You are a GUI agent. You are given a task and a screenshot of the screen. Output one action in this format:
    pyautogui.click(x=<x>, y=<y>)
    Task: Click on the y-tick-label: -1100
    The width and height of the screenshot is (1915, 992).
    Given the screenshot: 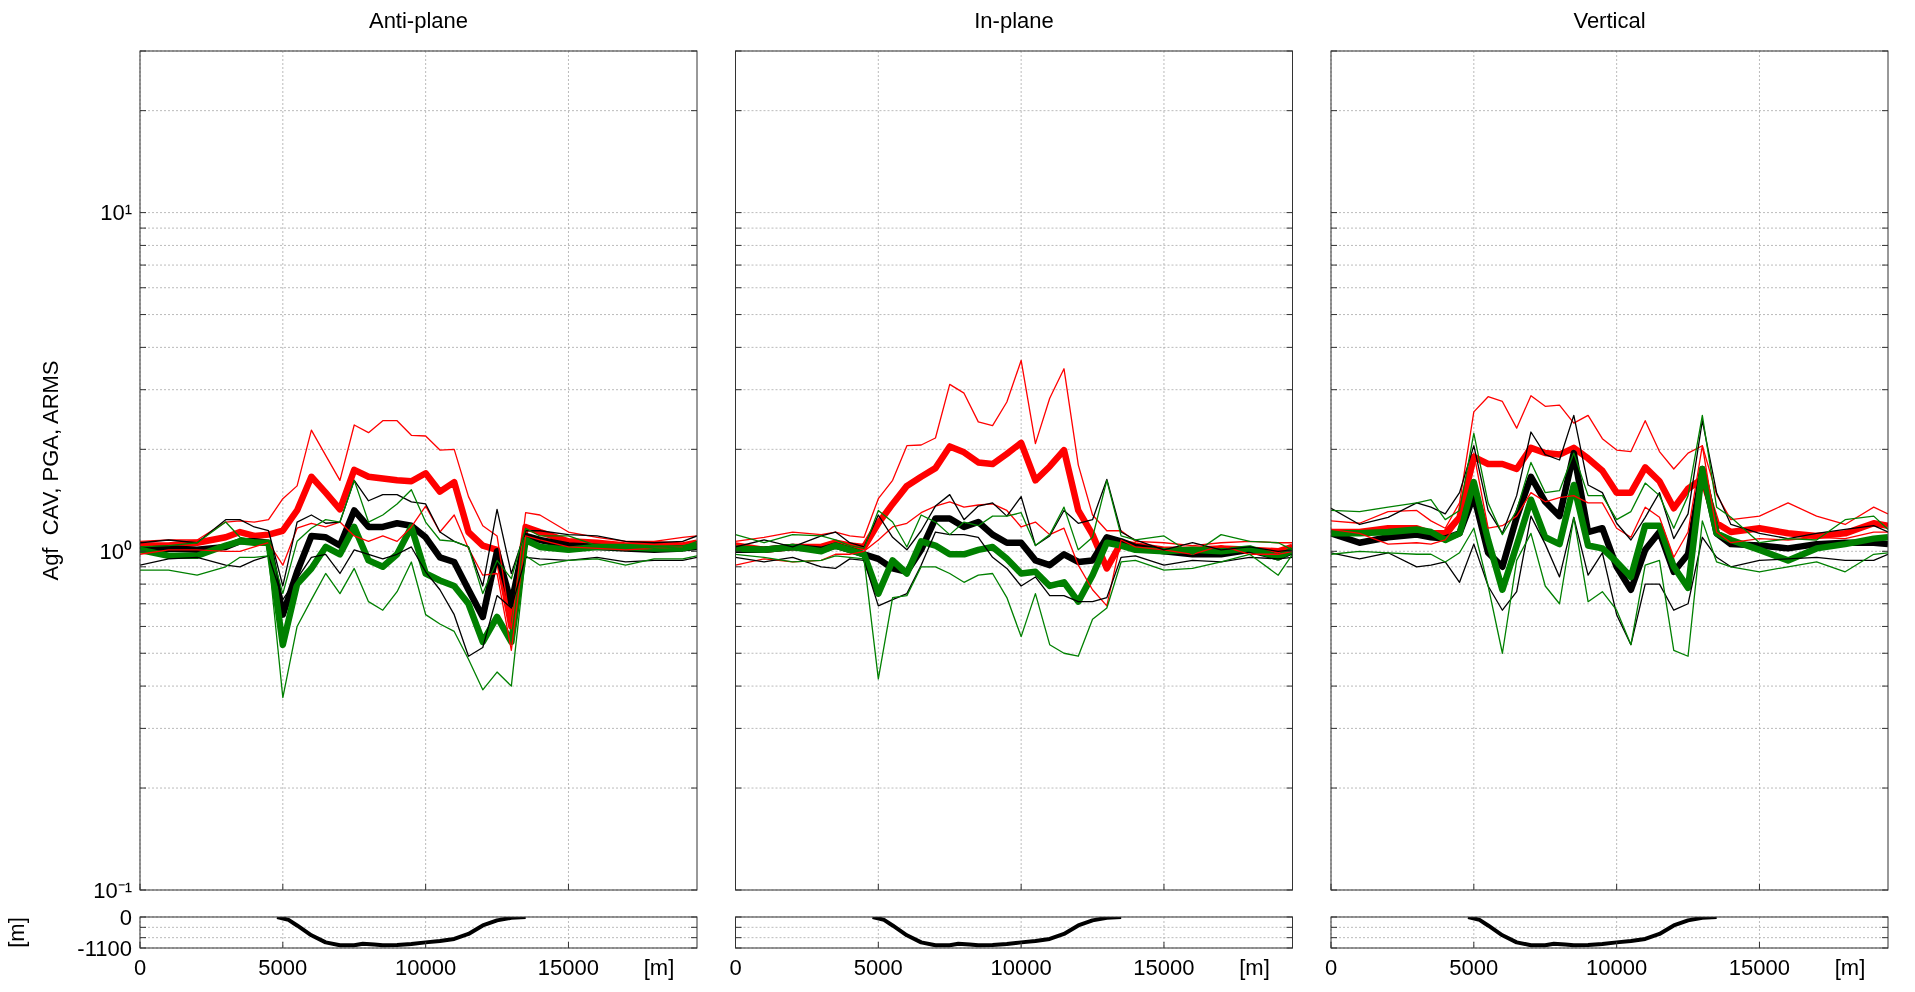 What is the action you would take?
    pyautogui.click(x=104, y=948)
    